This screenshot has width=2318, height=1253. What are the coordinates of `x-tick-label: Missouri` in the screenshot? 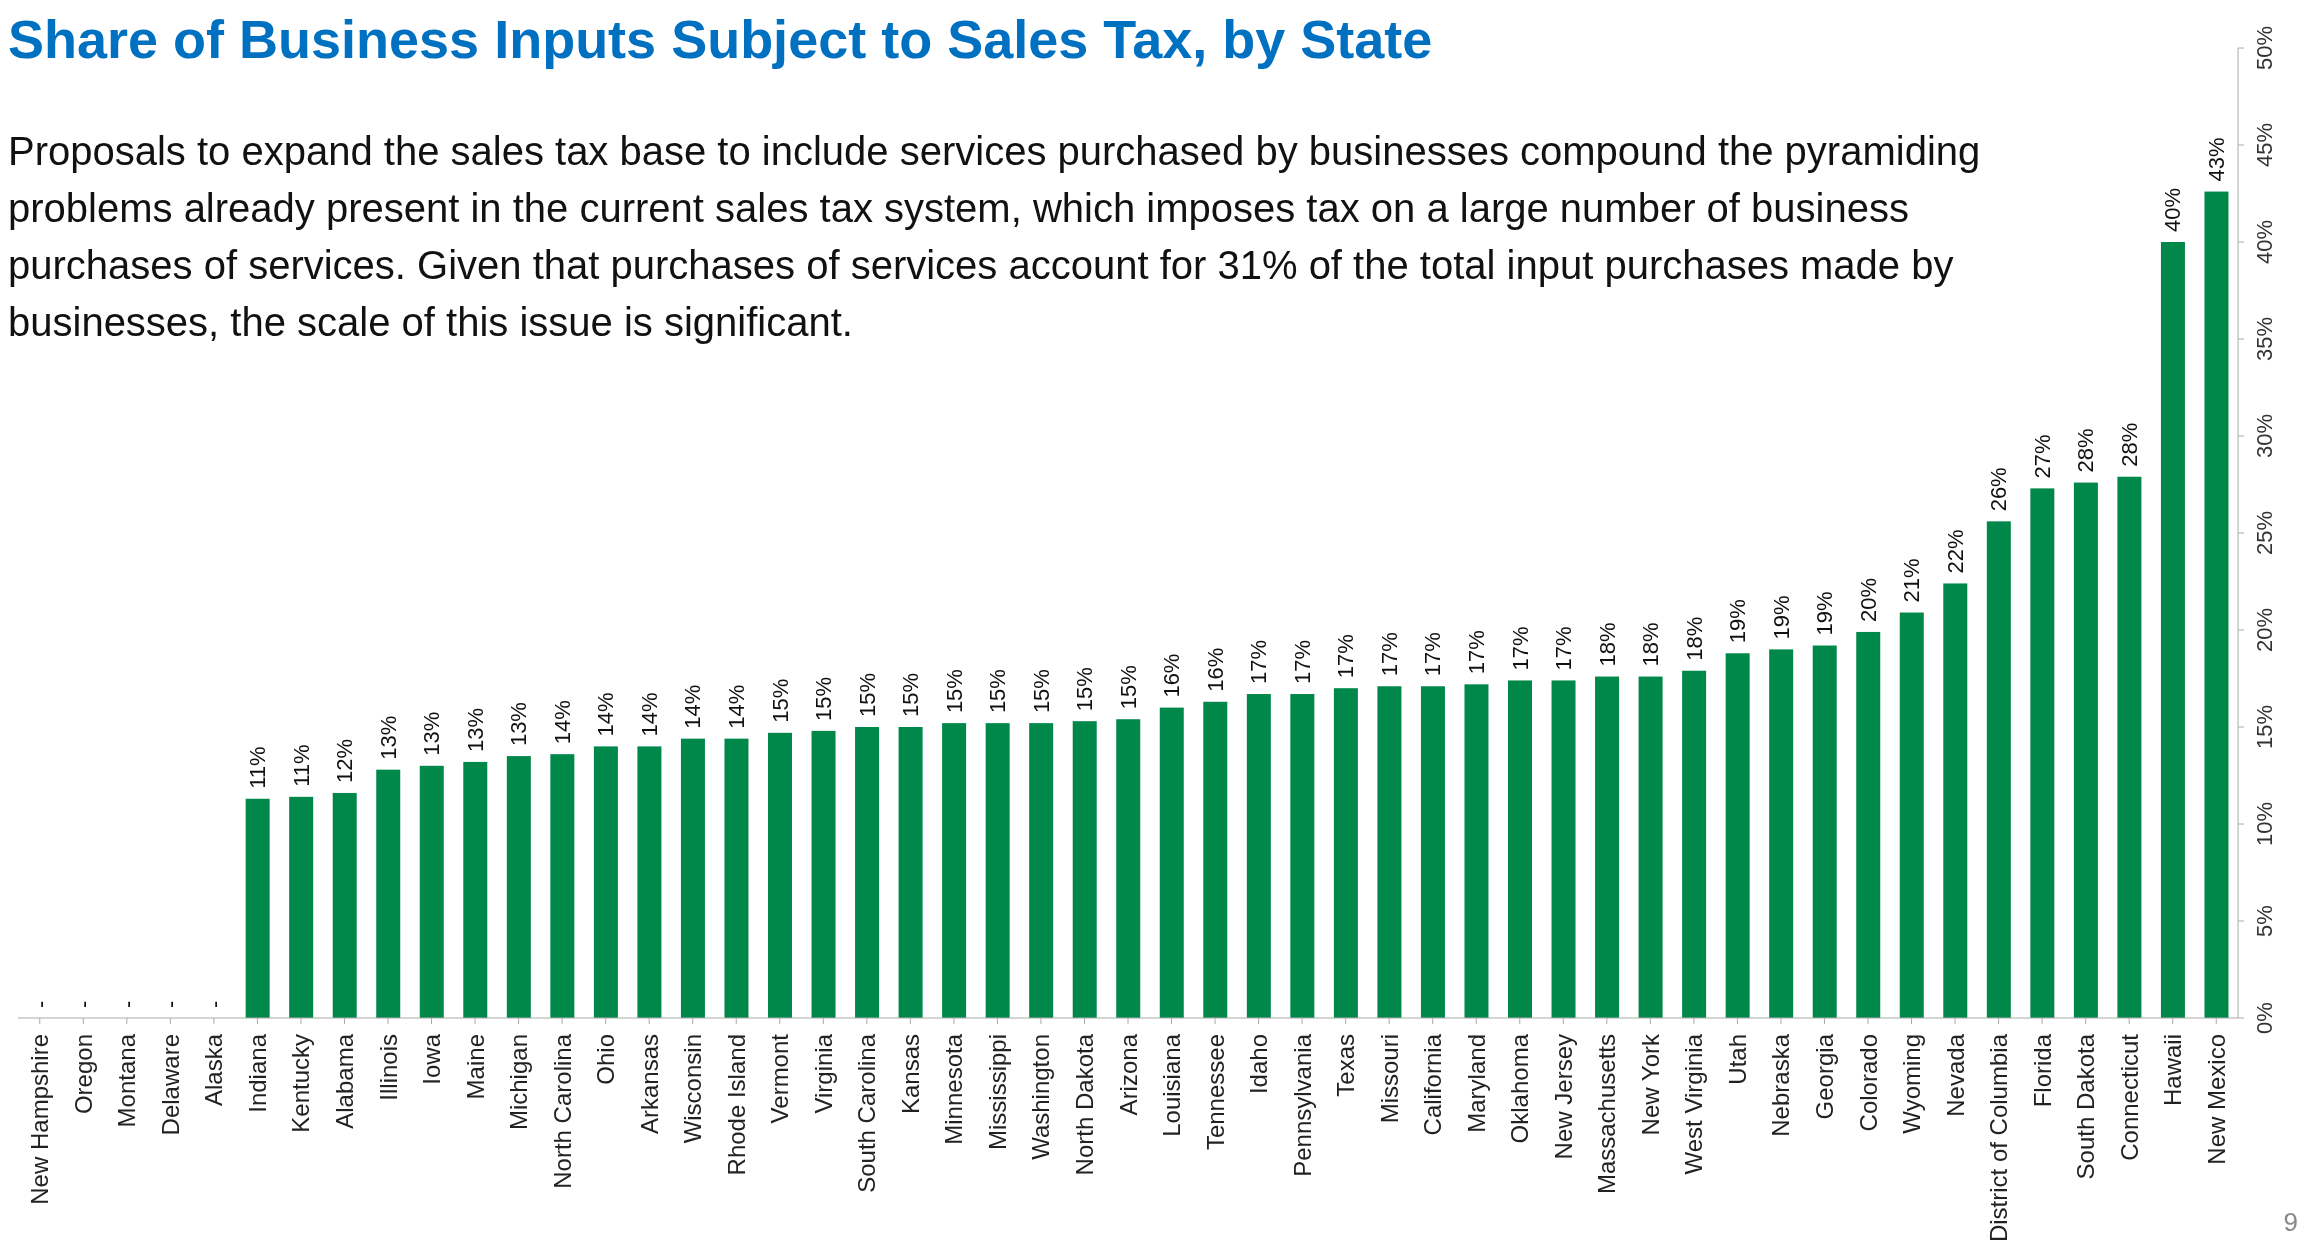 It's located at (1389, 1079).